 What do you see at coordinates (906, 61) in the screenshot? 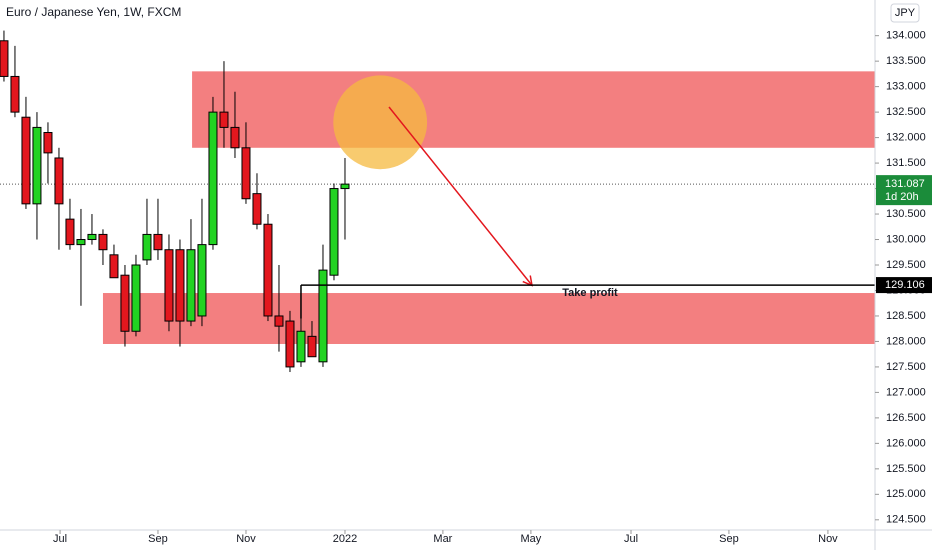
I see `y-tick-label: 133.500` at bounding box center [906, 61].